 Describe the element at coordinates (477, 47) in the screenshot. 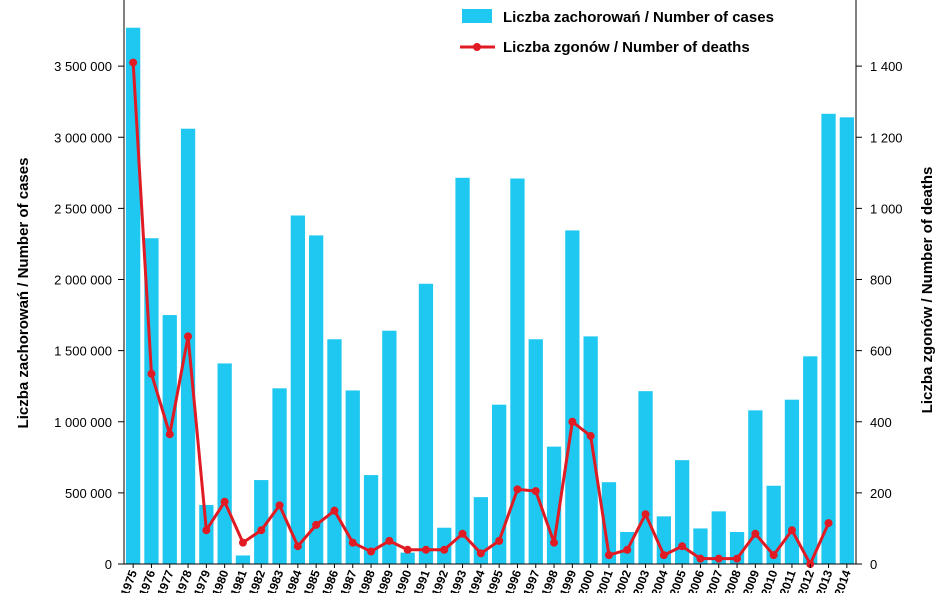

I see `legend-deaths-marker` at that location.